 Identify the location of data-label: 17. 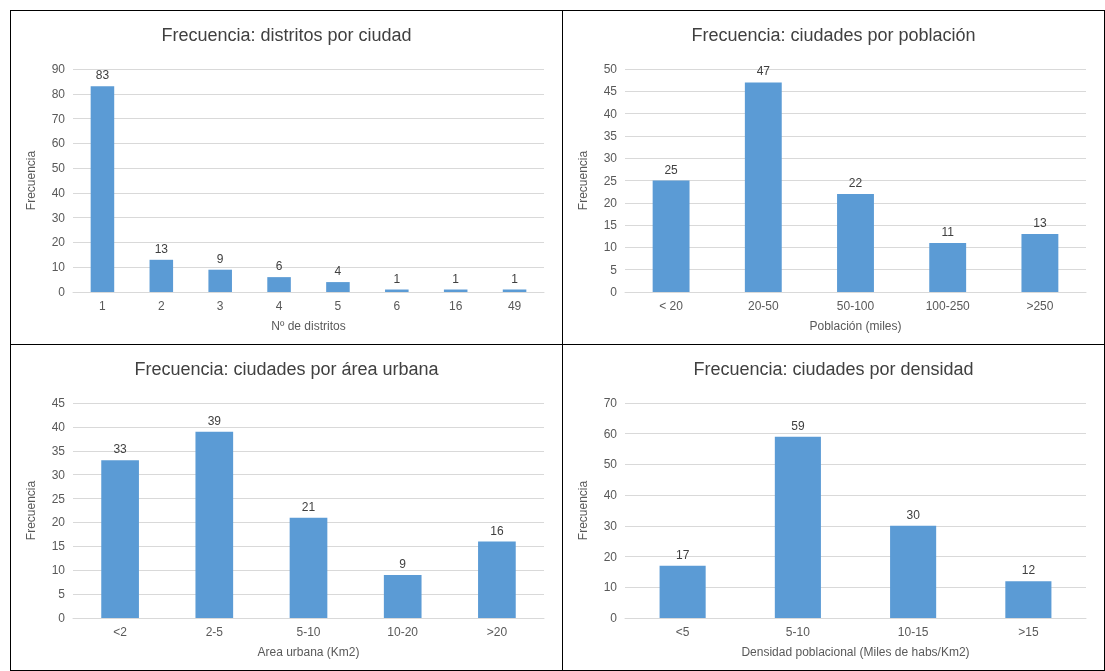
(682, 554).